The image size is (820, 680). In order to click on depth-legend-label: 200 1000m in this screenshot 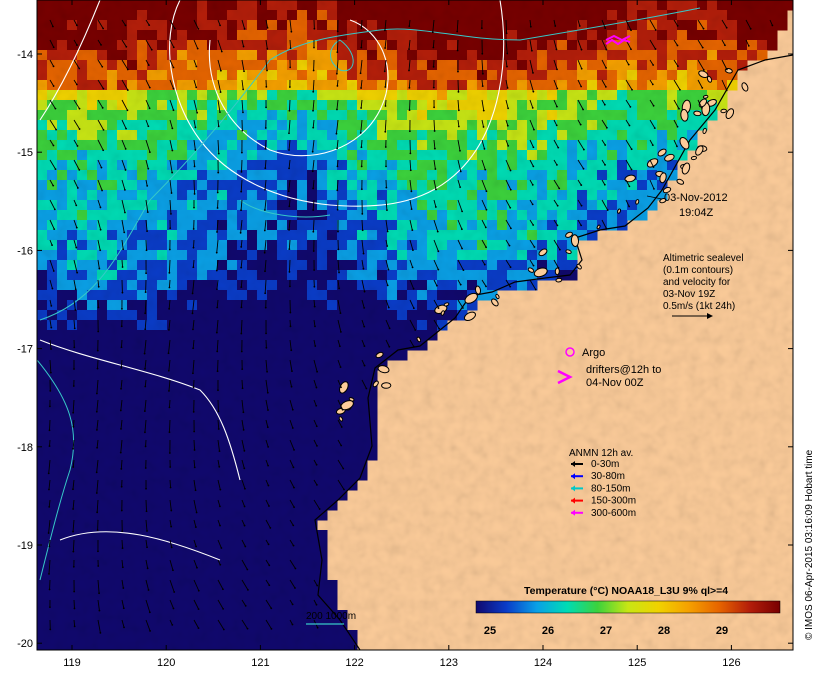, I will do `click(331, 616)`.